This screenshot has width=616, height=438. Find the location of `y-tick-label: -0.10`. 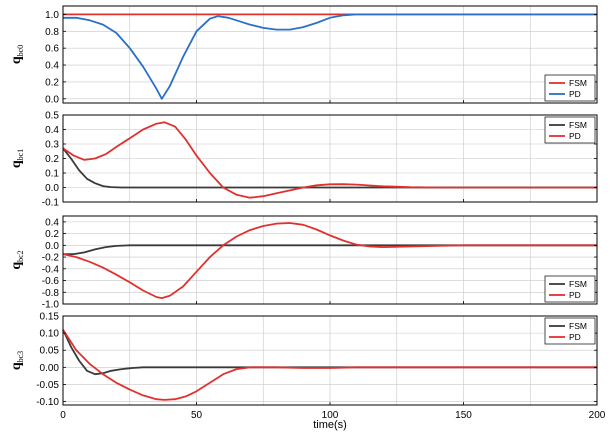

y-tick-label: -0.10 is located at coordinates (47, 402).